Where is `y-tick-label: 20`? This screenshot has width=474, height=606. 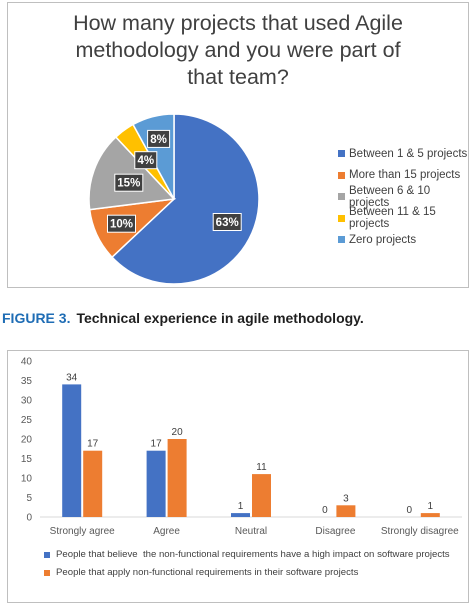 y-tick-label: 20 is located at coordinates (27, 440).